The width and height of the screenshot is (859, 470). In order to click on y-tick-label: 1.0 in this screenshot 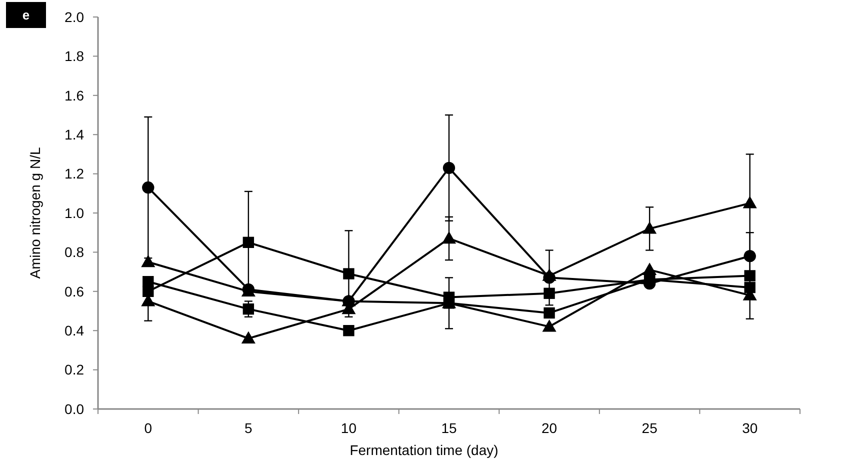, I will do `click(74, 212)`.